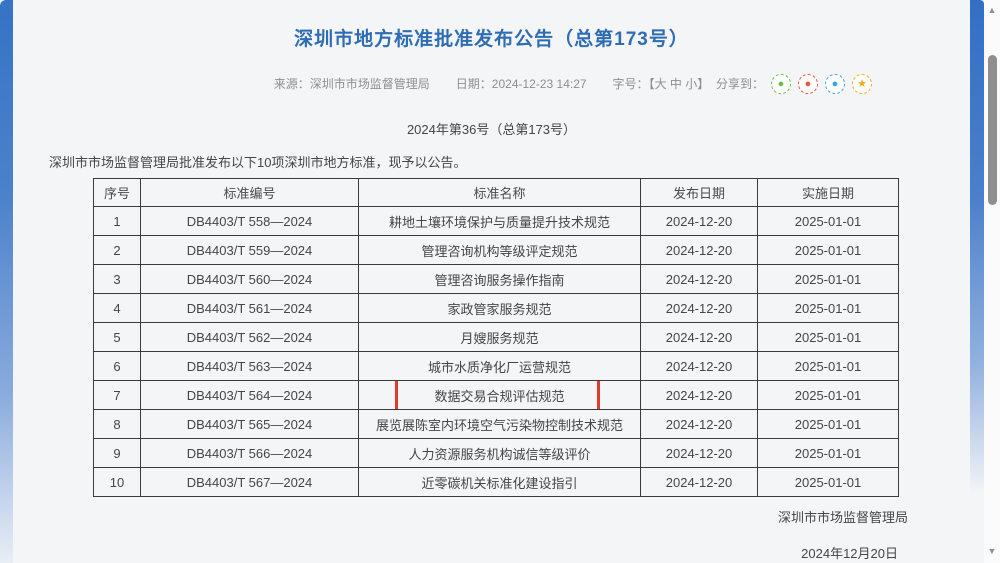  What do you see at coordinates (291, 84) in the screenshot?
I see `source-label: 来源：` at bounding box center [291, 84].